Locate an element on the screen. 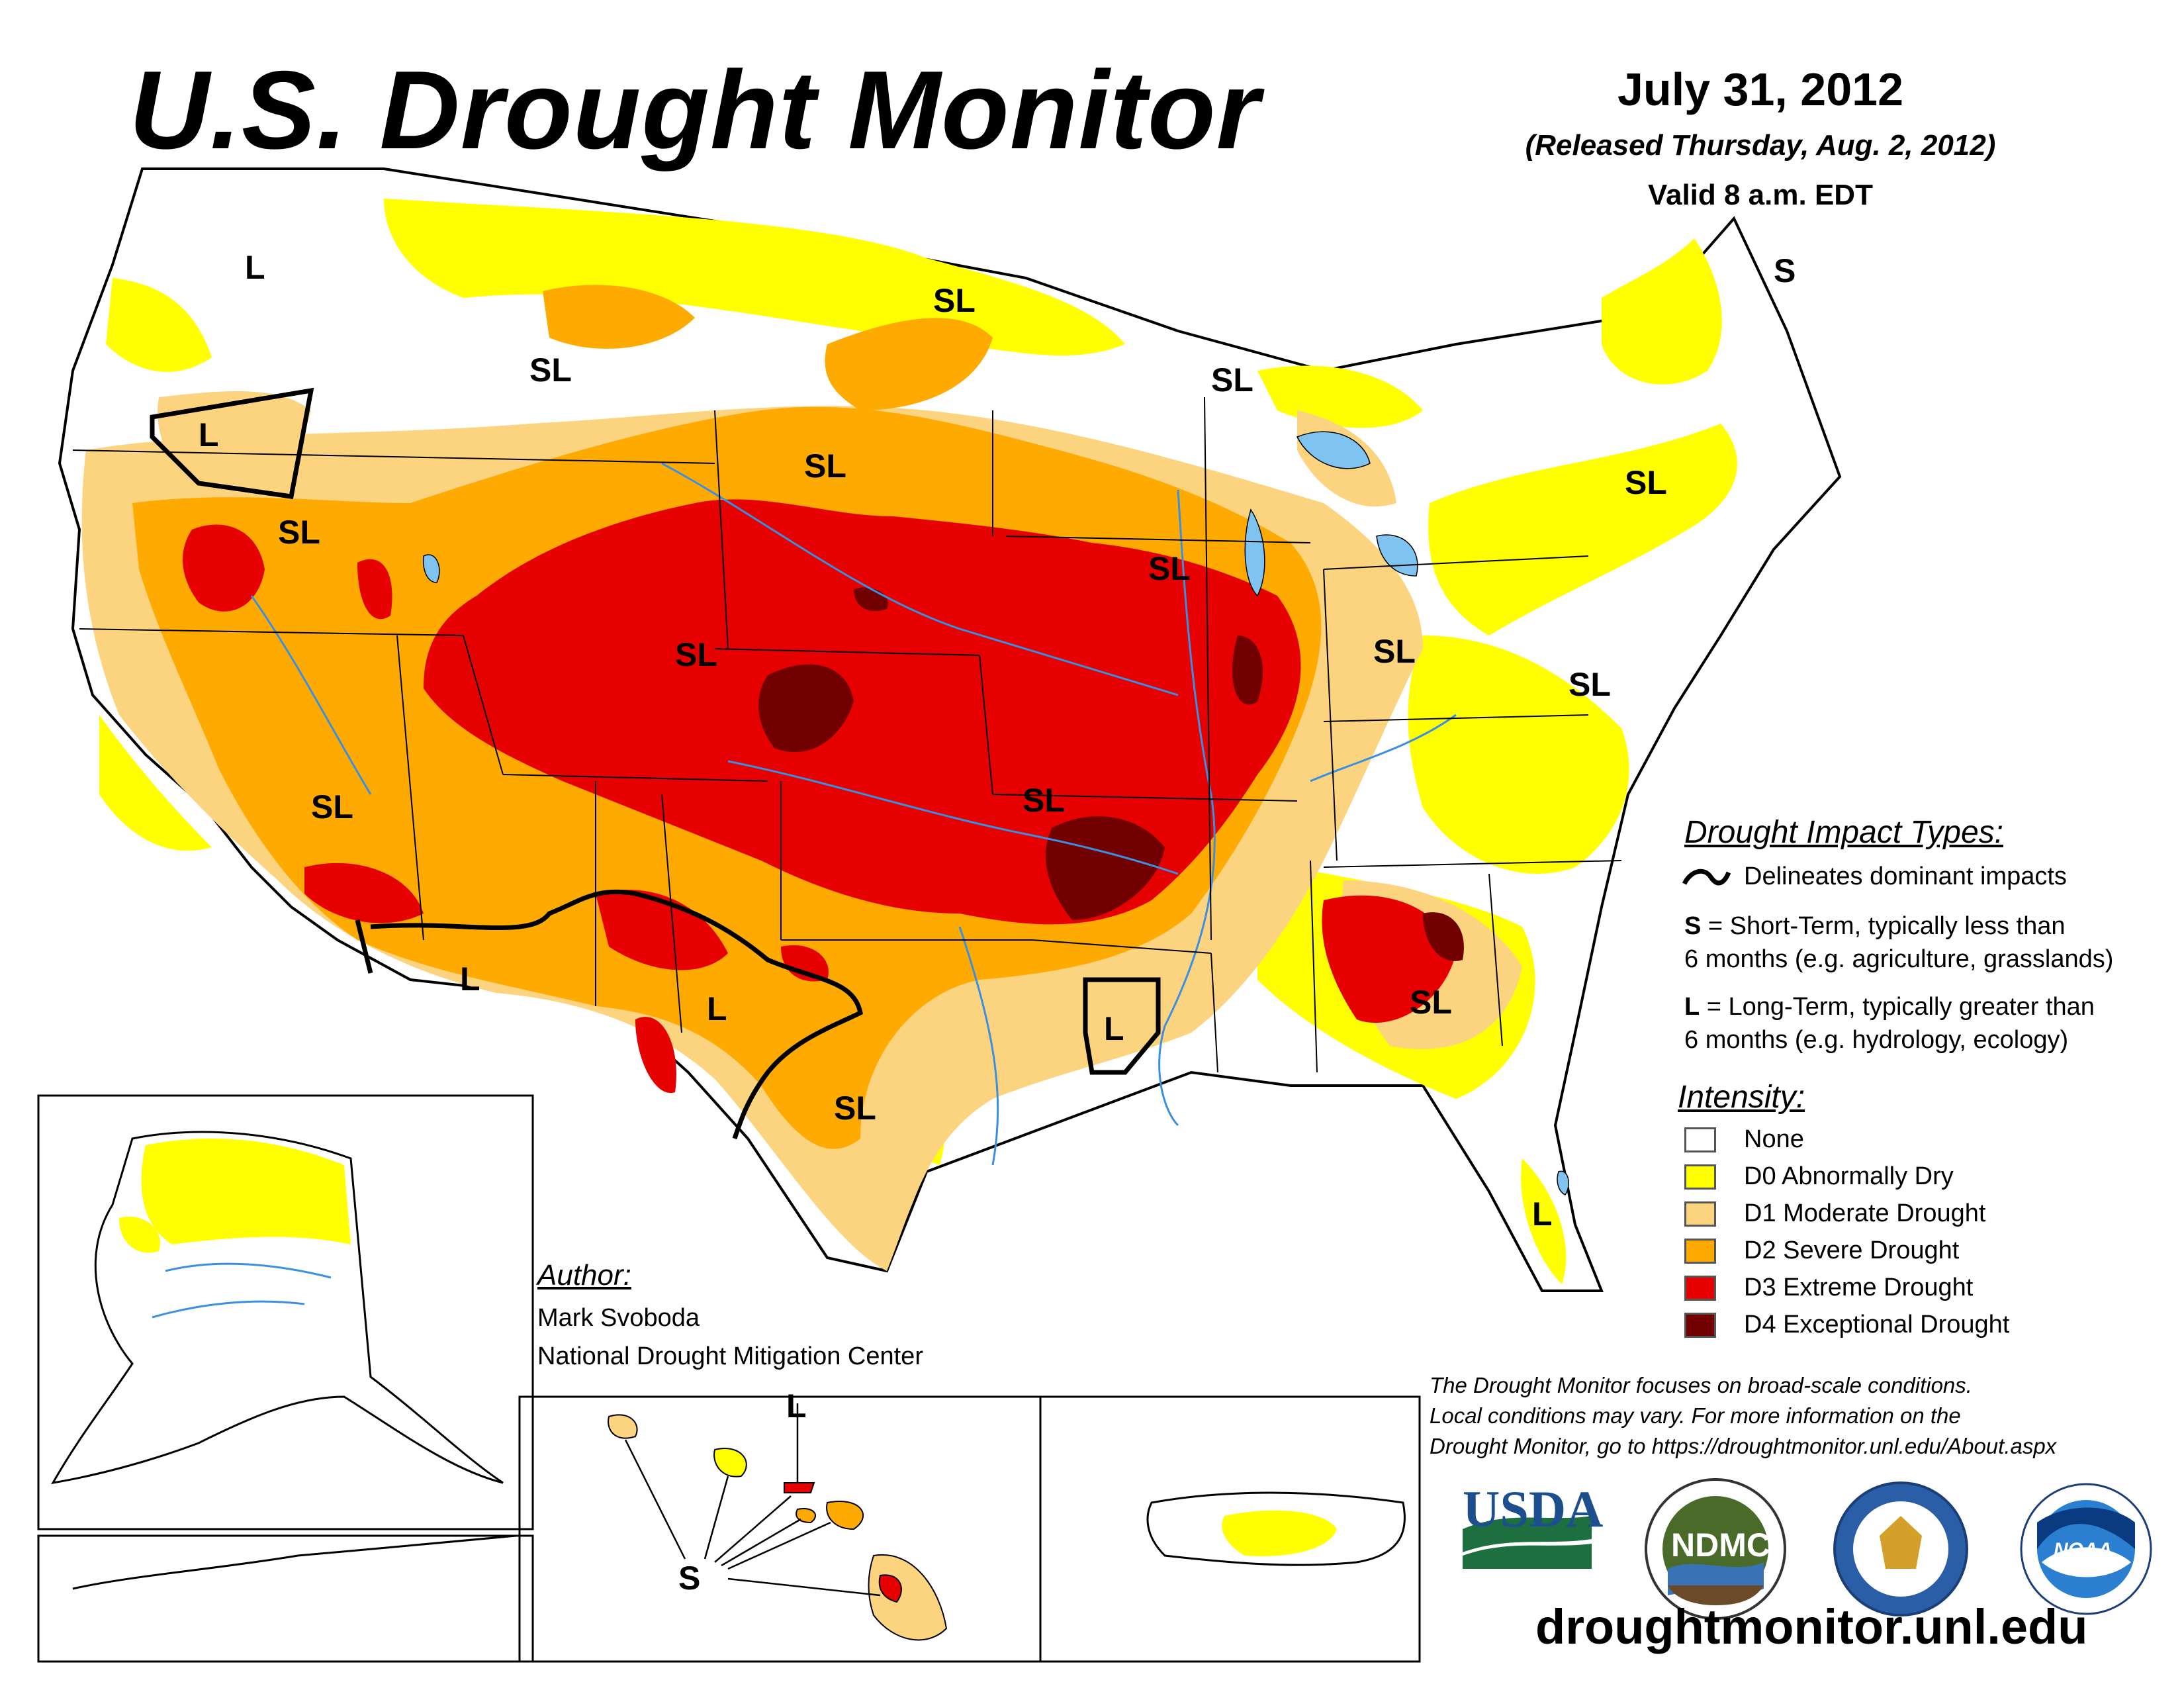 This screenshot has width=2184, height=1688. intensity-label: None is located at coordinates (1774, 1139).